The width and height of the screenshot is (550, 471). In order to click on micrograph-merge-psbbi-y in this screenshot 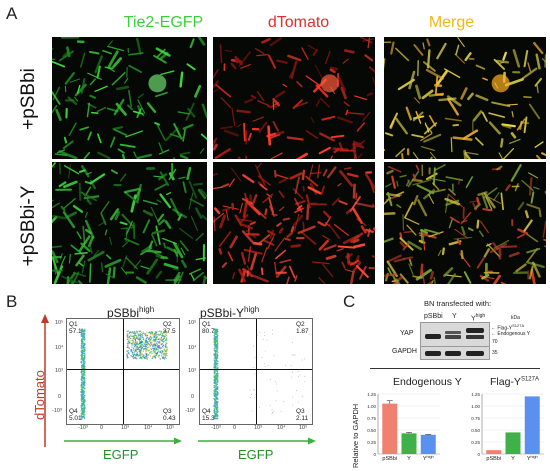, I will do `click(465, 223)`.